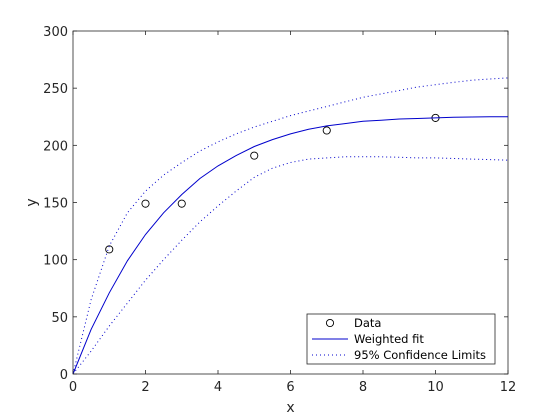 The height and width of the screenshot is (420, 560). What do you see at coordinates (59, 318) in the screenshot?
I see `y-tick-label: 50` at bounding box center [59, 318].